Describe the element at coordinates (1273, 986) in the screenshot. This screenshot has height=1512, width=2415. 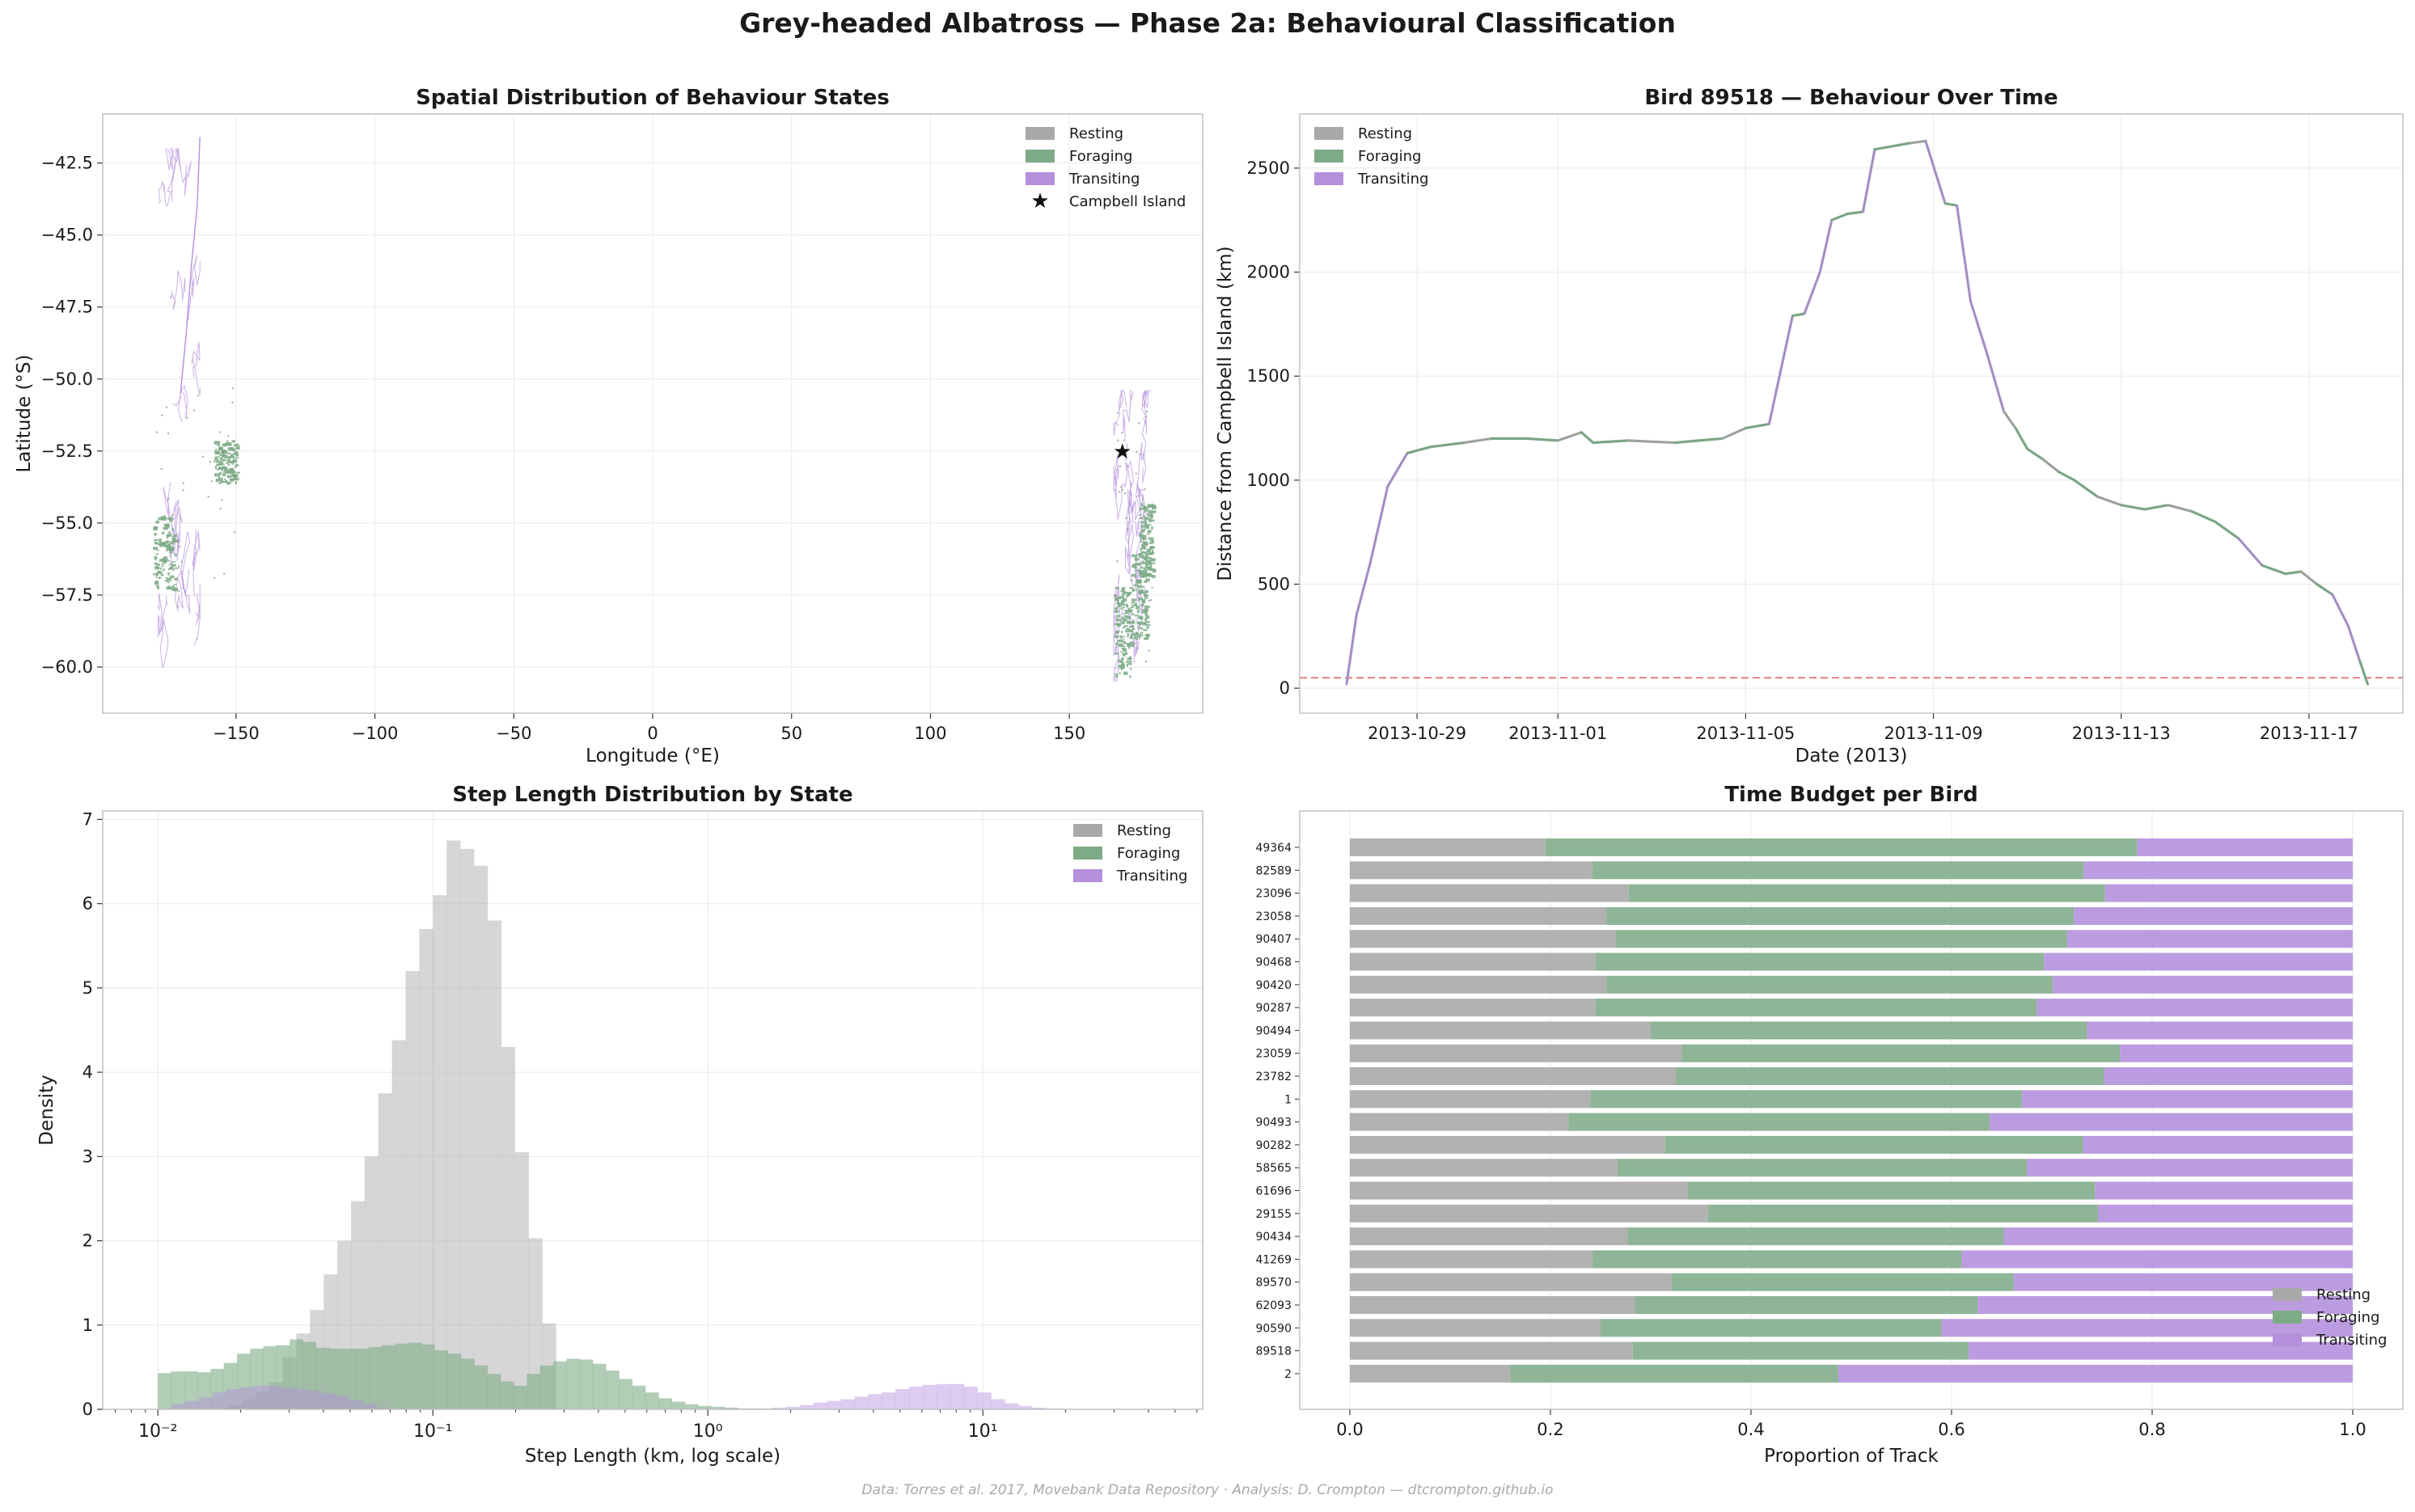
I see `budget-bird-label: 90420` at that location.